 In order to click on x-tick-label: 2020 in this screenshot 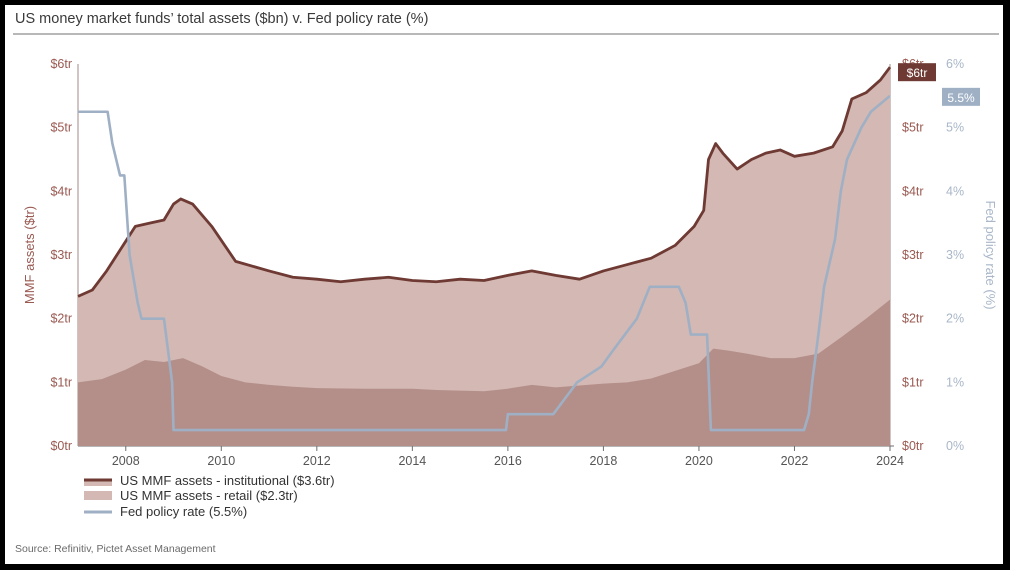, I will do `click(699, 461)`.